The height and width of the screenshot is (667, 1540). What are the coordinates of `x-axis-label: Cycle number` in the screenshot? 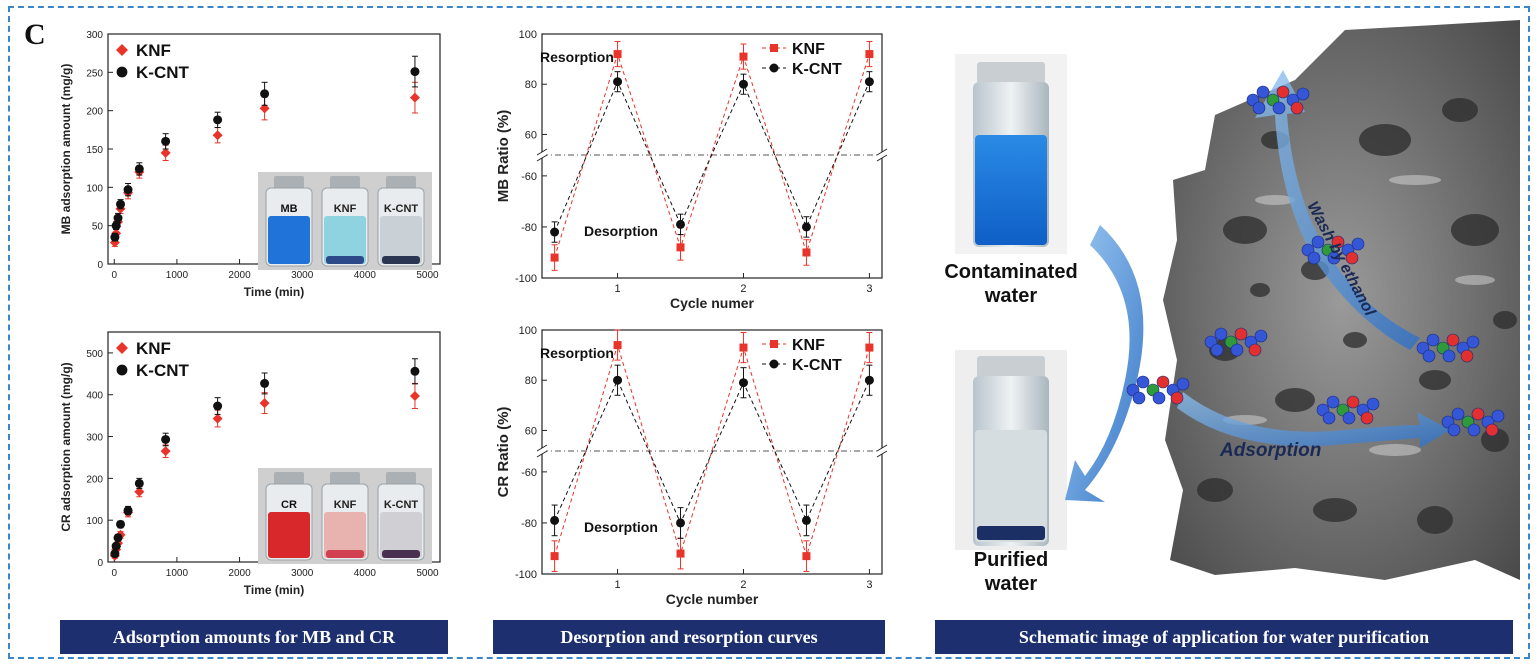 It's located at (712, 599).